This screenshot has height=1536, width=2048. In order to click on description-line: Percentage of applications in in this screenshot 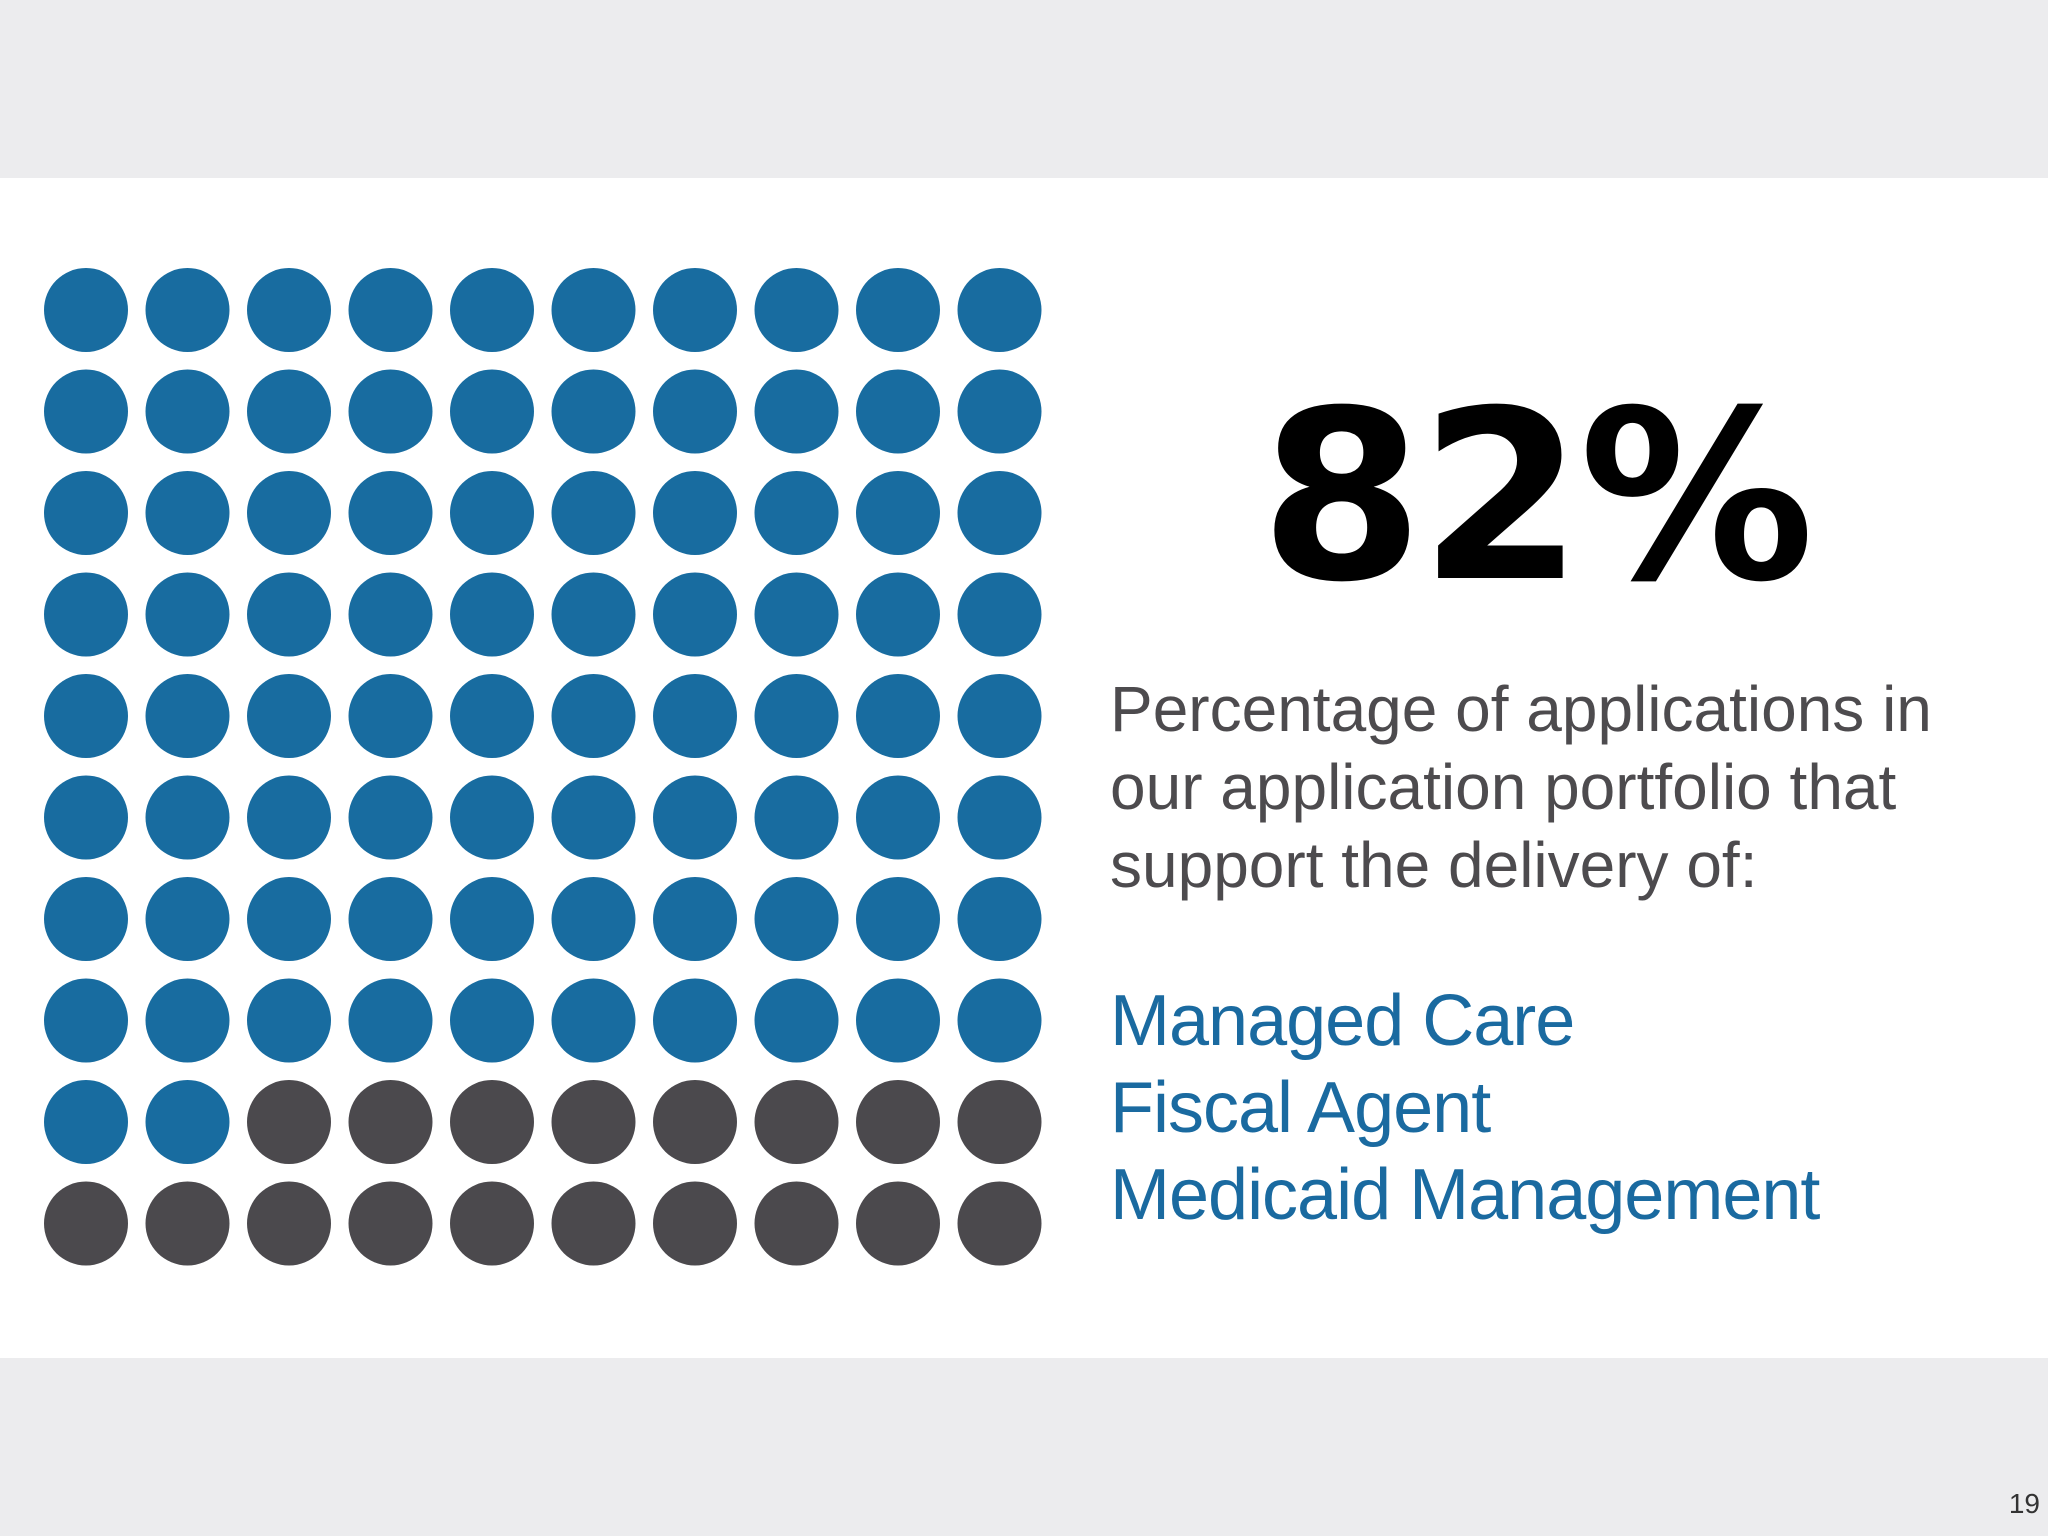, I will do `click(1521, 709)`.